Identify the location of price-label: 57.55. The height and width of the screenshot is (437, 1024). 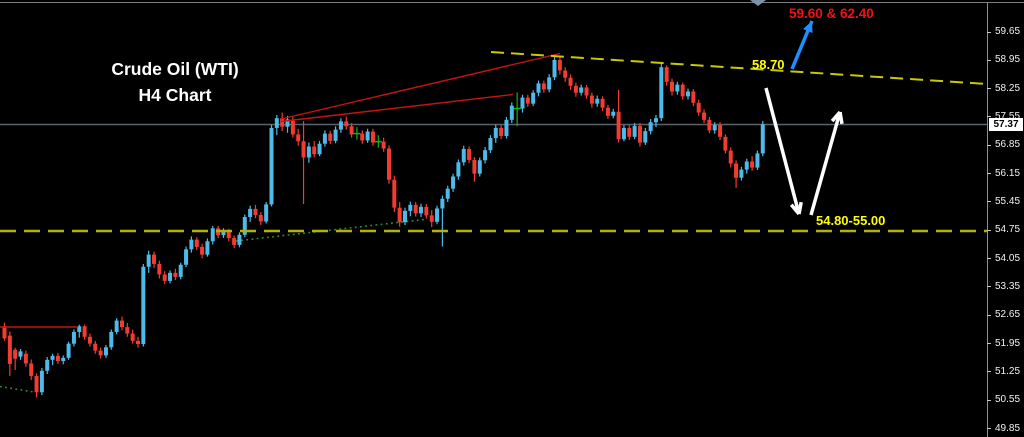
(1008, 116).